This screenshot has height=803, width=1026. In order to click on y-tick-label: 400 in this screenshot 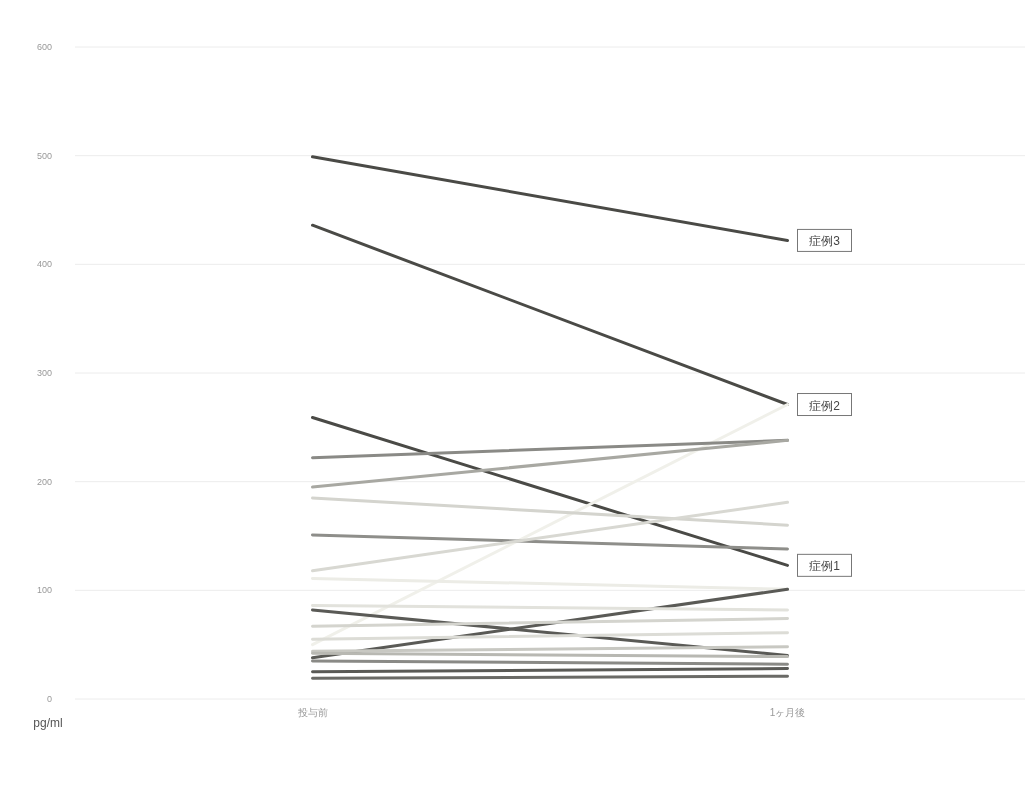, I will do `click(44, 264)`.